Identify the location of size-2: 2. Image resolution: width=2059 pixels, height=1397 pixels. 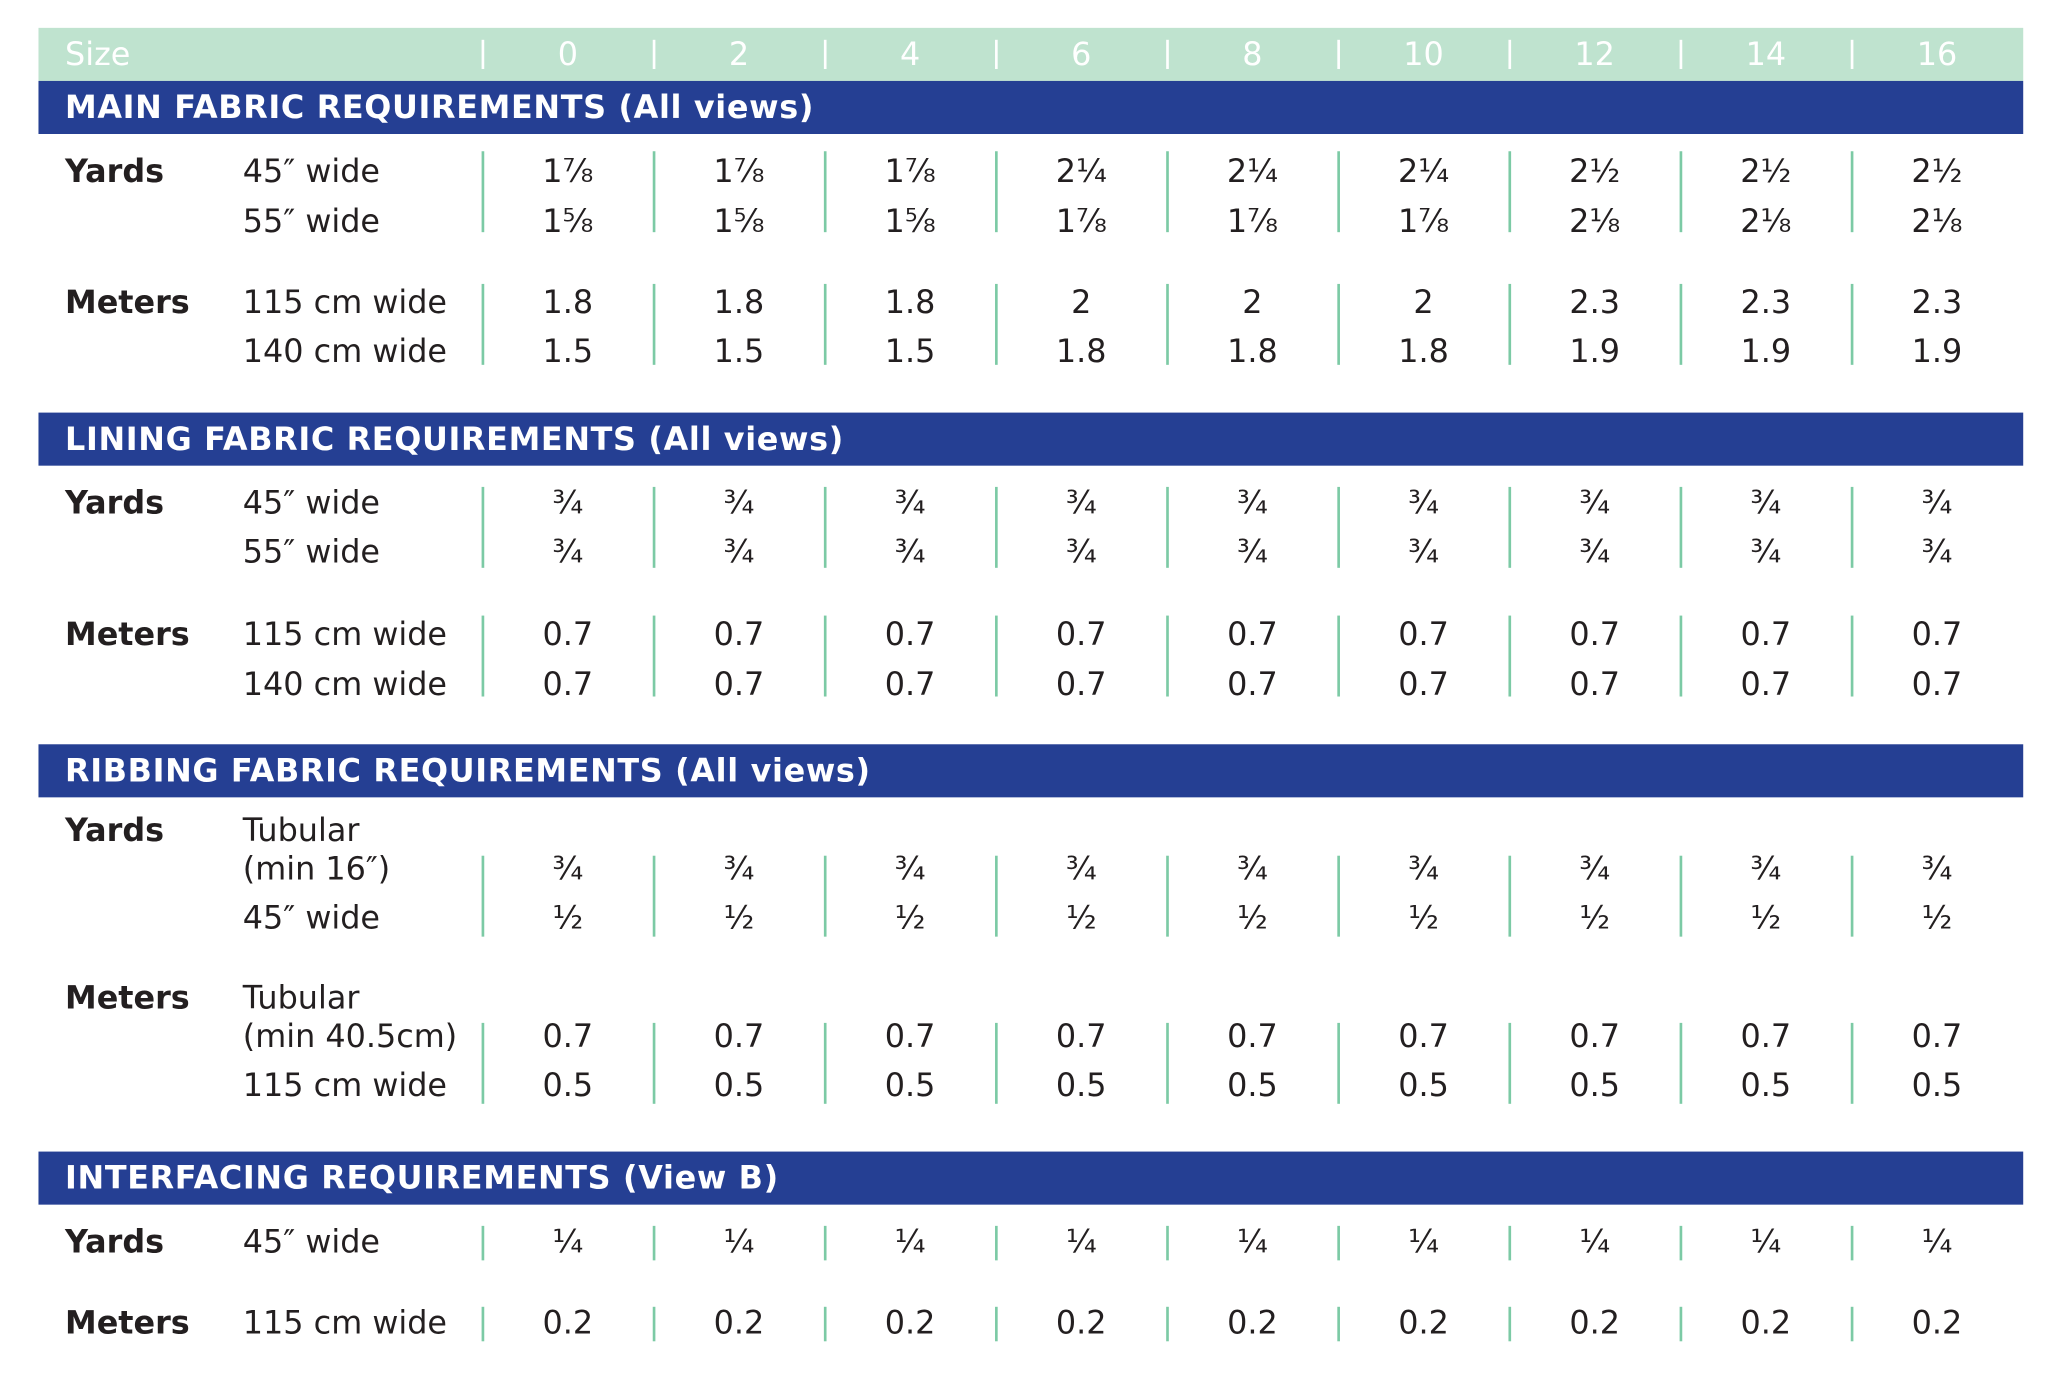
(739, 54).